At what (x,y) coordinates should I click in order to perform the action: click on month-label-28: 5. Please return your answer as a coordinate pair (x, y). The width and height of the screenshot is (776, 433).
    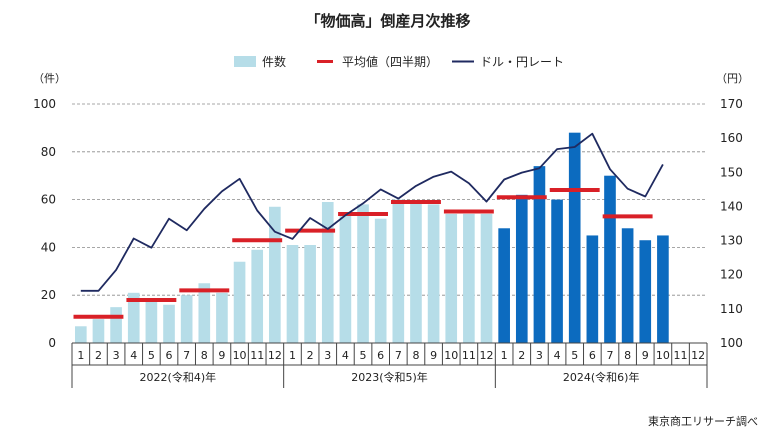
    Looking at the image, I should click on (574, 355).